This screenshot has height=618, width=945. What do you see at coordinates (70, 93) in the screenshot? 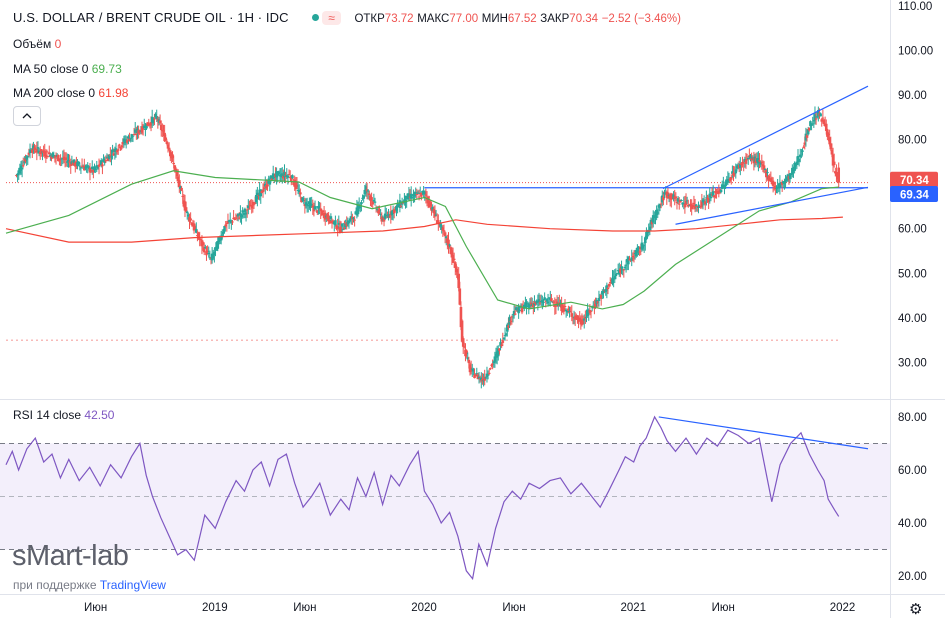
I see `legend-ma200: MA 200 close 0 61.98` at bounding box center [70, 93].